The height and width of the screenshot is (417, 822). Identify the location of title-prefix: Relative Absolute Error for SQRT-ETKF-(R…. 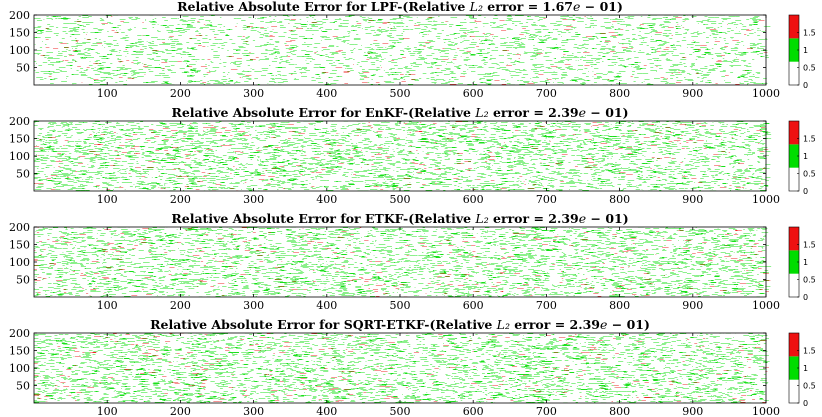
(323, 324).